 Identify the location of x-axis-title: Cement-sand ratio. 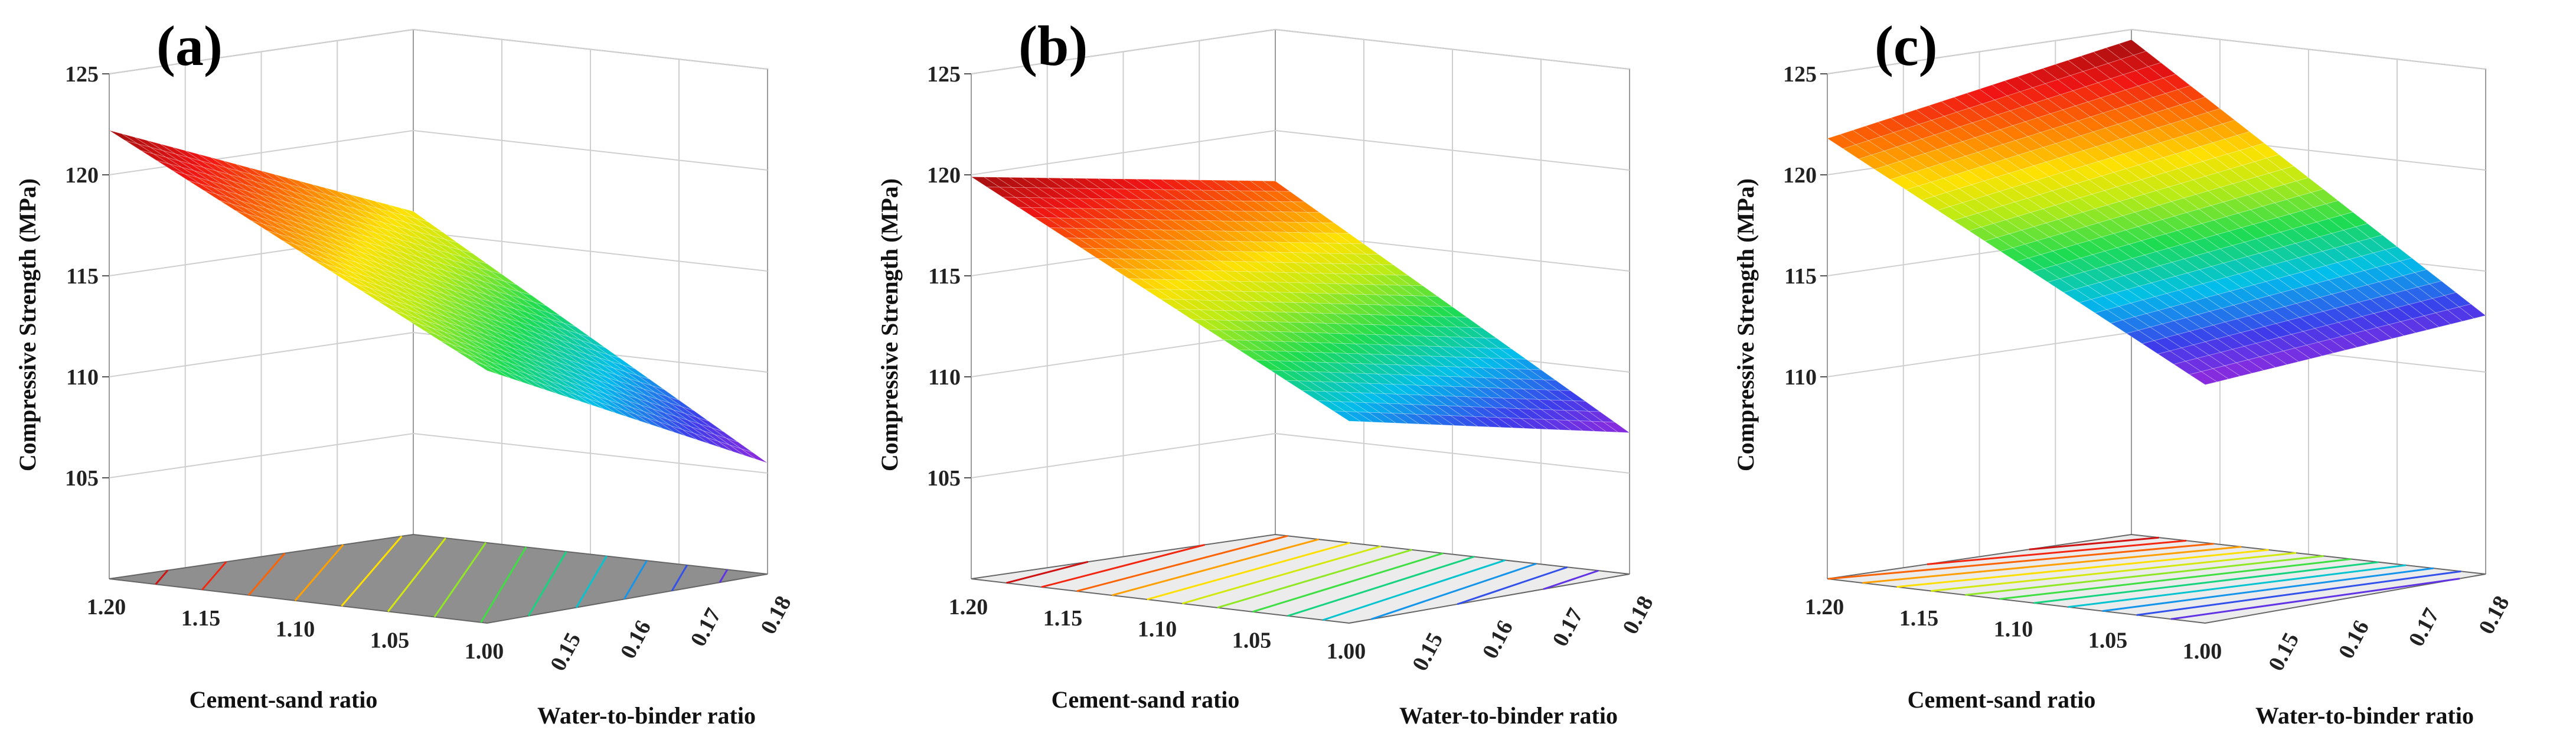
(1146, 699).